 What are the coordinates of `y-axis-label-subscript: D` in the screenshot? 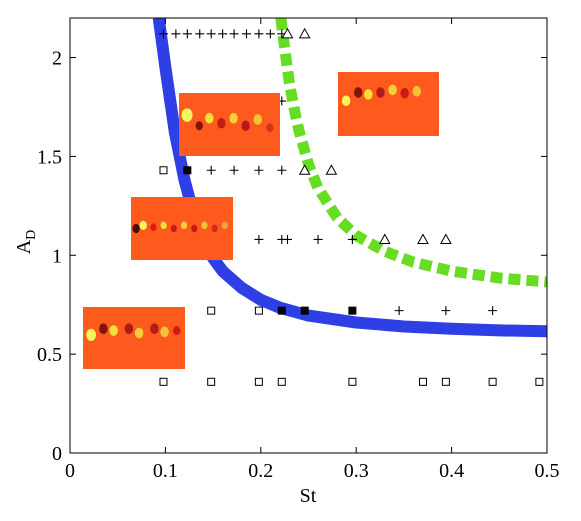 It's located at (31, 235).